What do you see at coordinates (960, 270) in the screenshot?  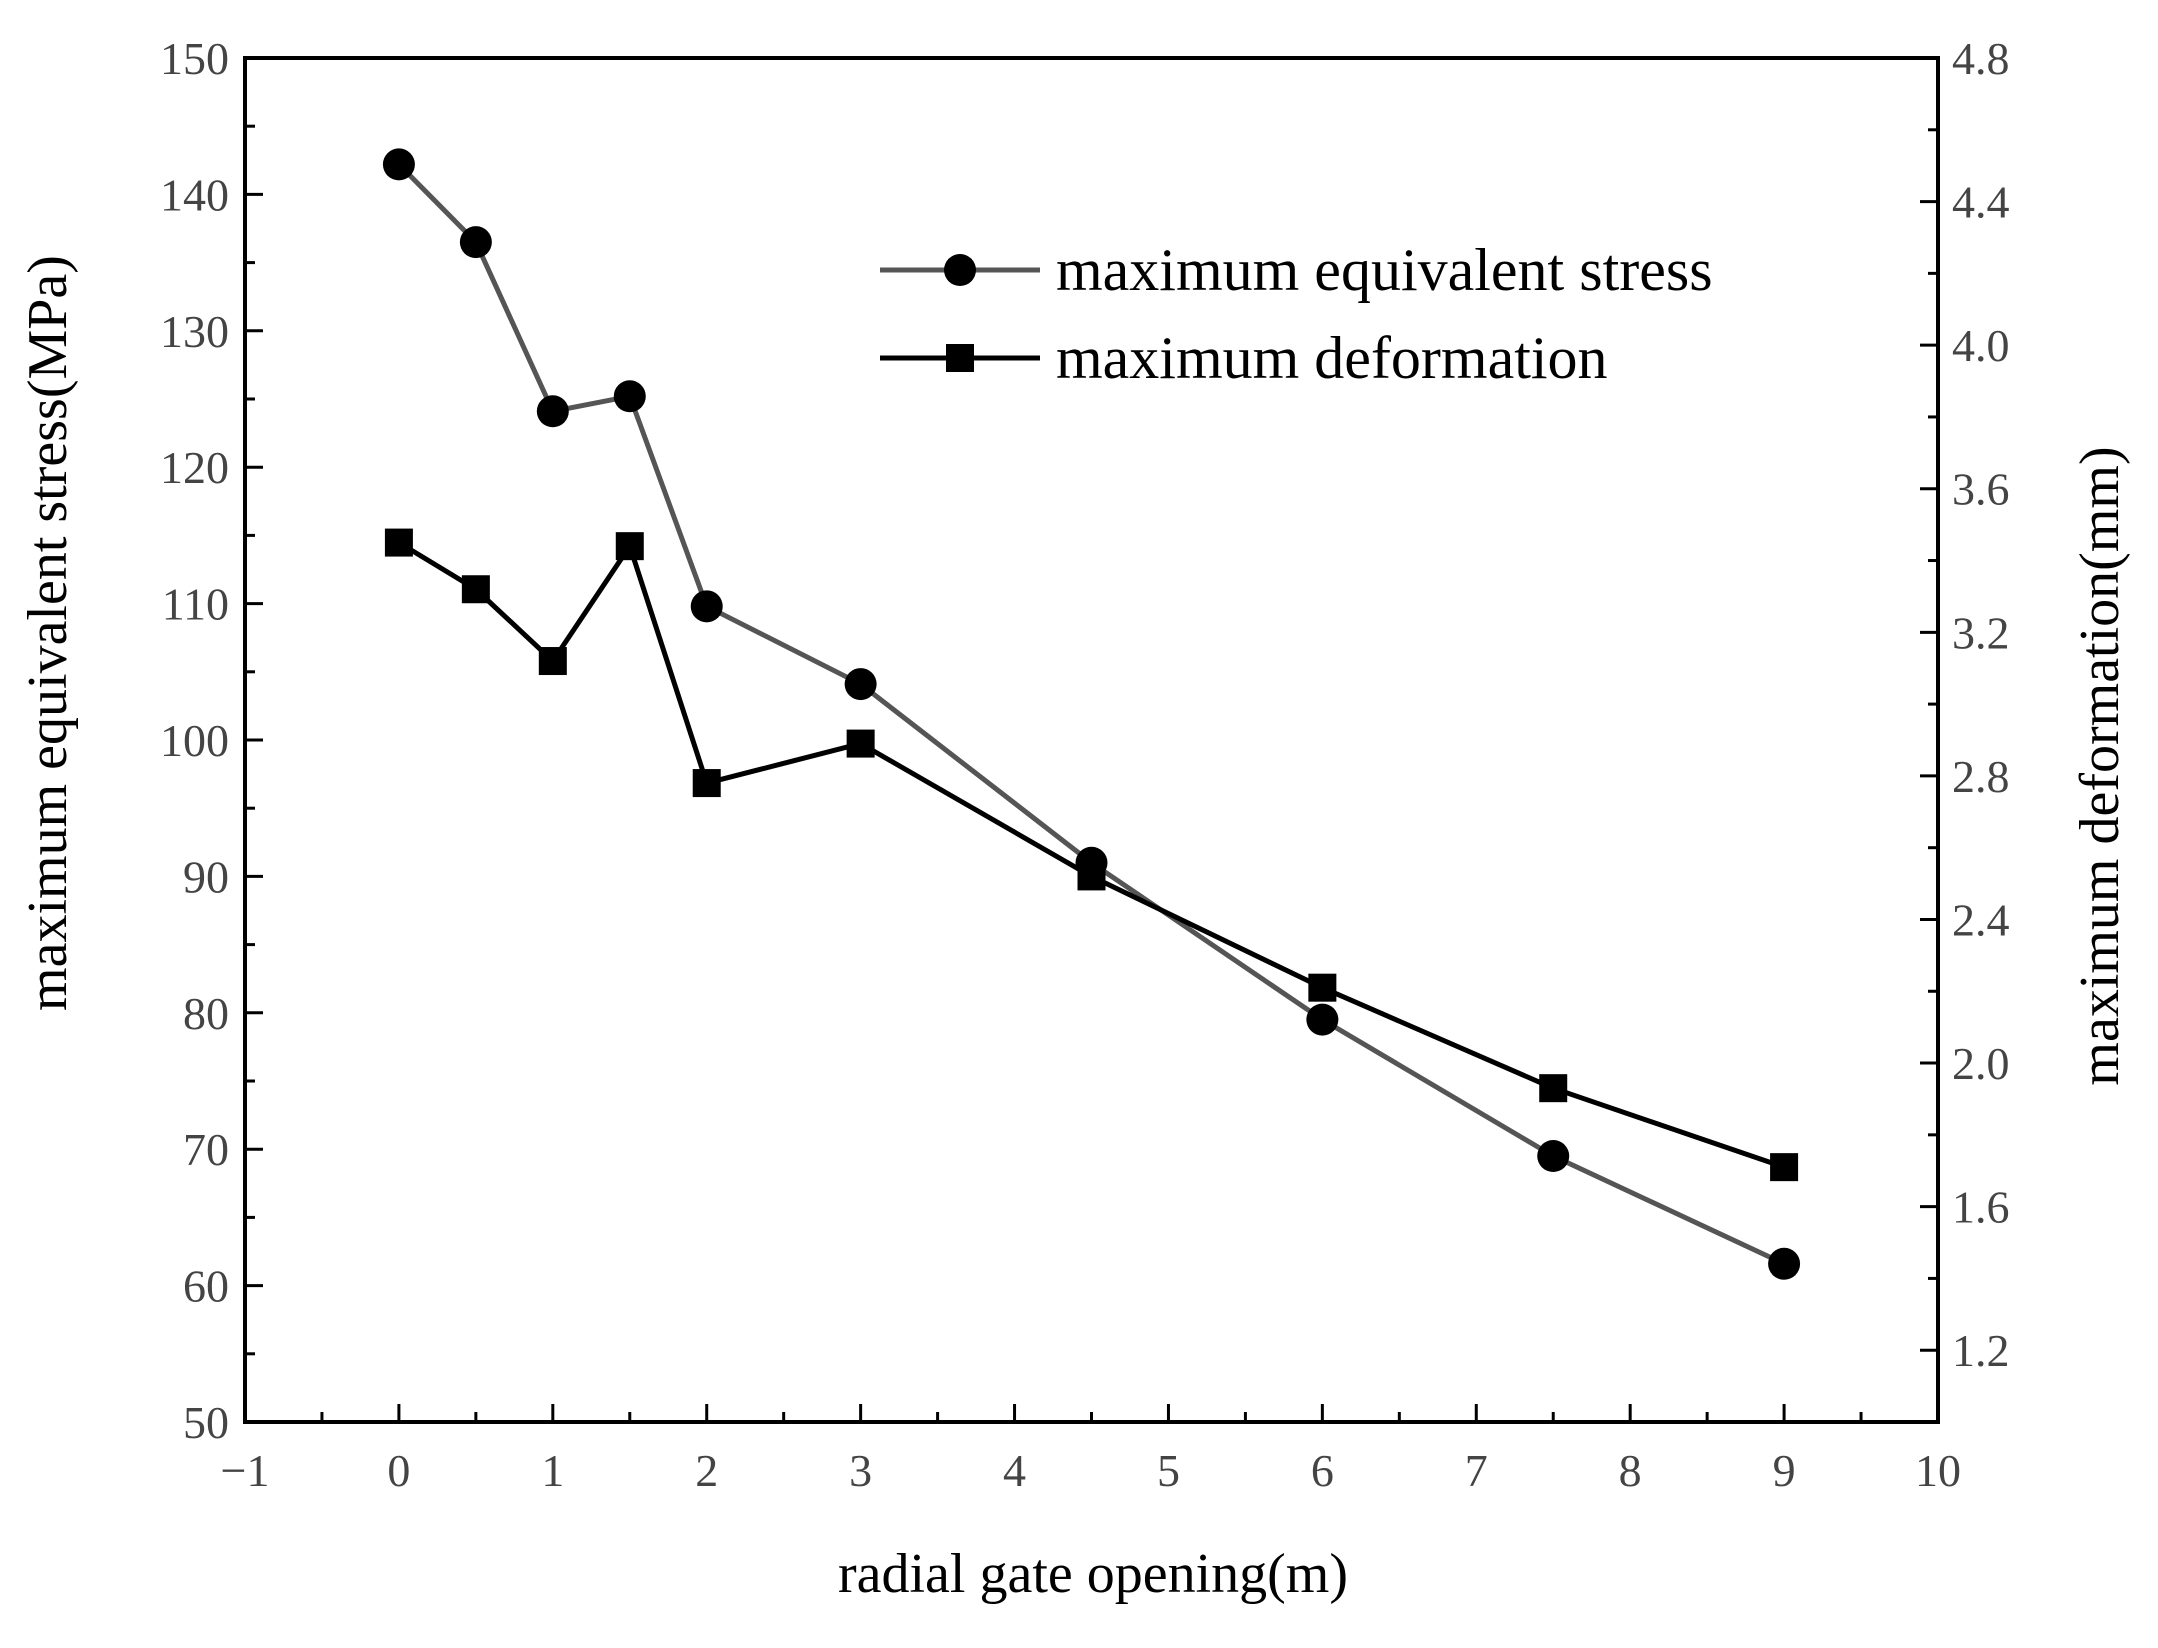 I see `legend-marker-circle` at bounding box center [960, 270].